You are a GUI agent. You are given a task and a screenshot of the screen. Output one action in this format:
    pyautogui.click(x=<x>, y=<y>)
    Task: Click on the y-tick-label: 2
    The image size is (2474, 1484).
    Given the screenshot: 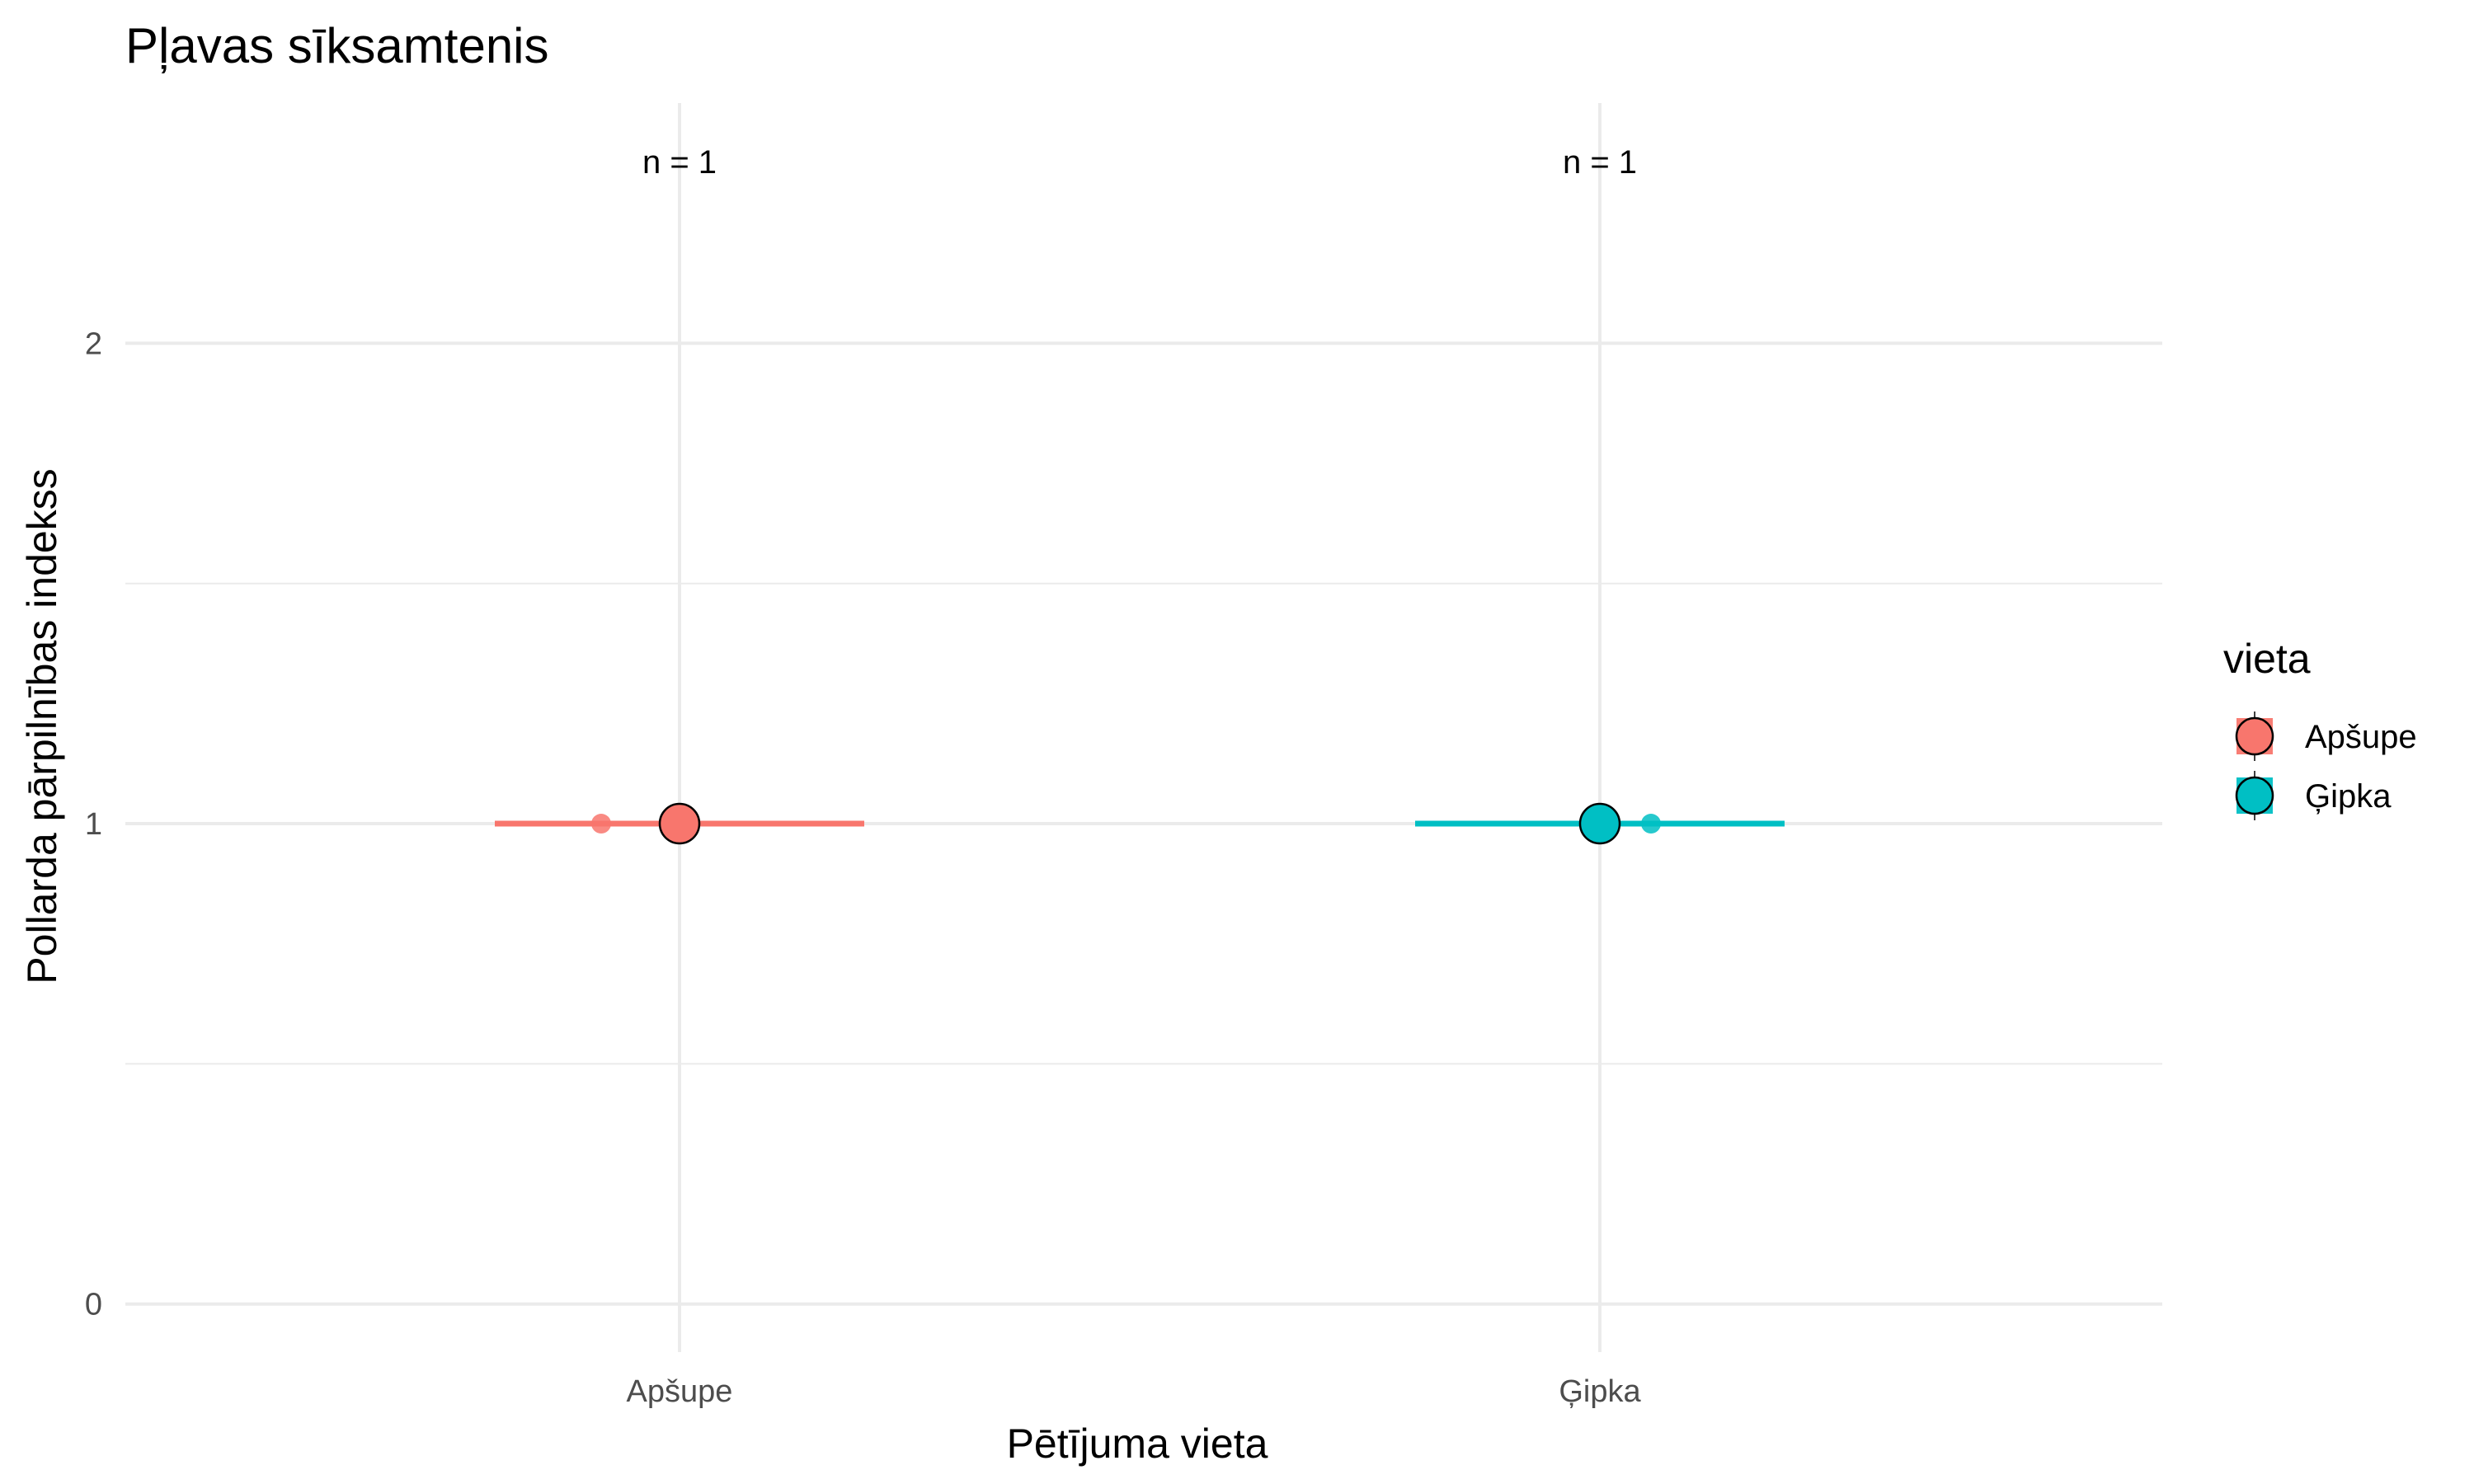 What is the action you would take?
    pyautogui.click(x=93, y=343)
    